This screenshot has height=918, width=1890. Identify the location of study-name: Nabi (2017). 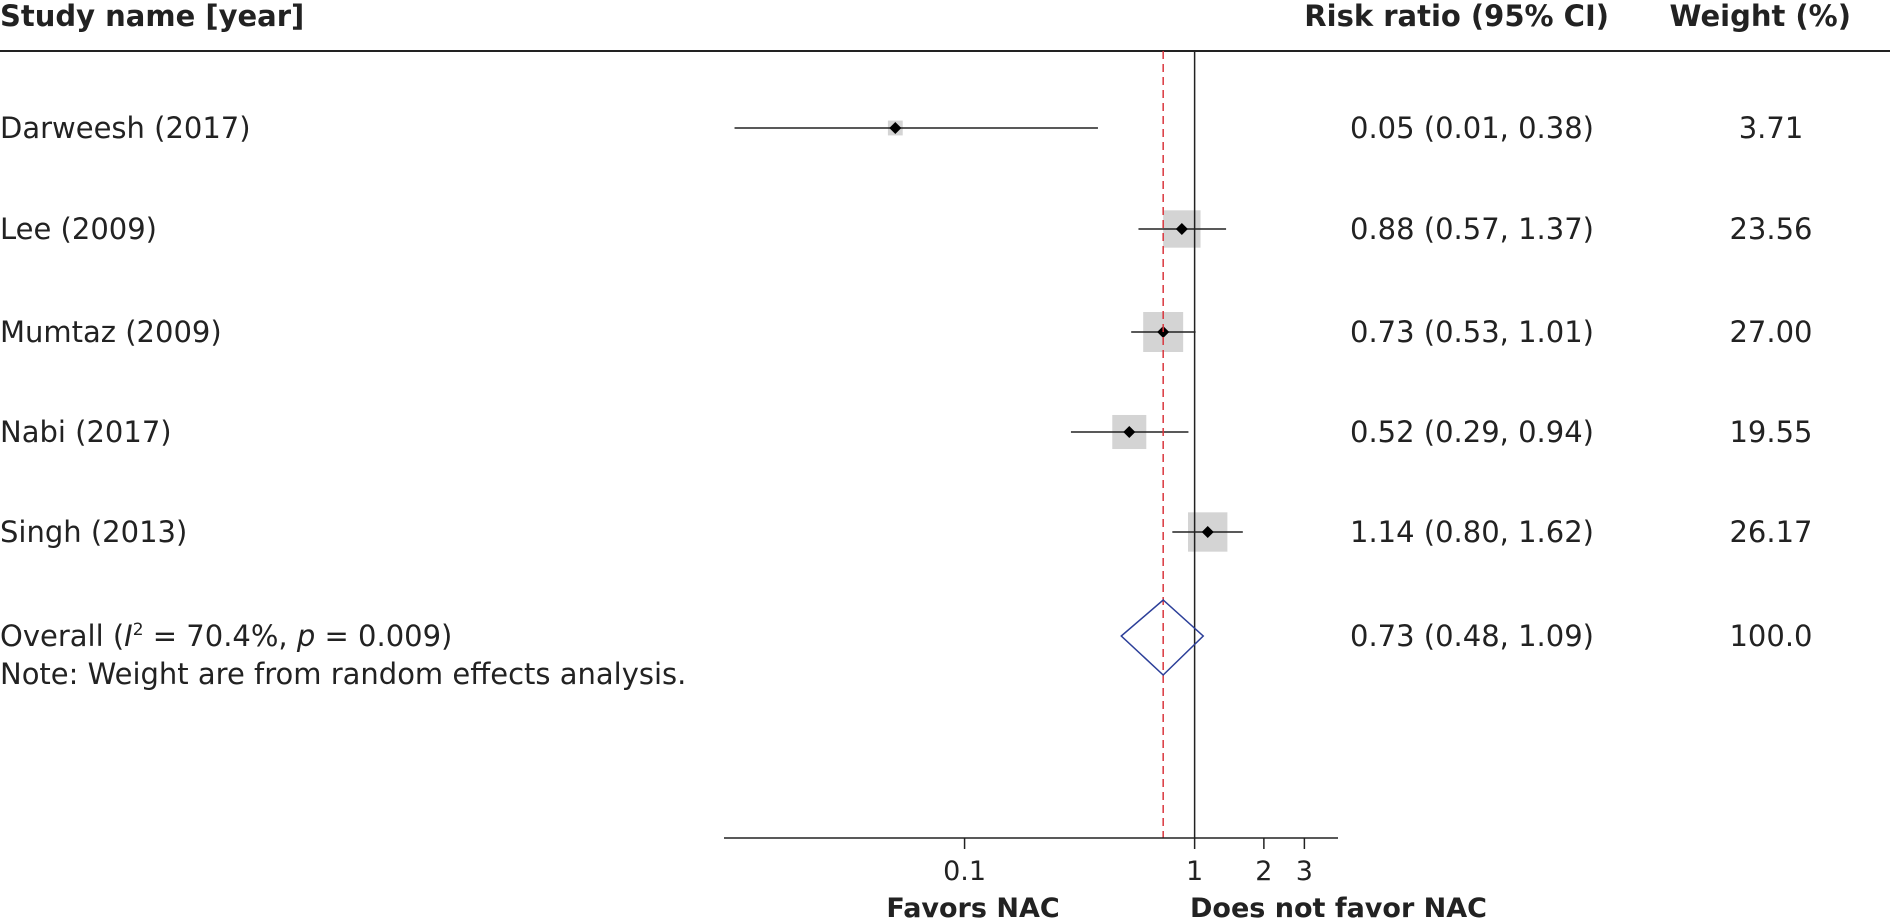
(86, 432).